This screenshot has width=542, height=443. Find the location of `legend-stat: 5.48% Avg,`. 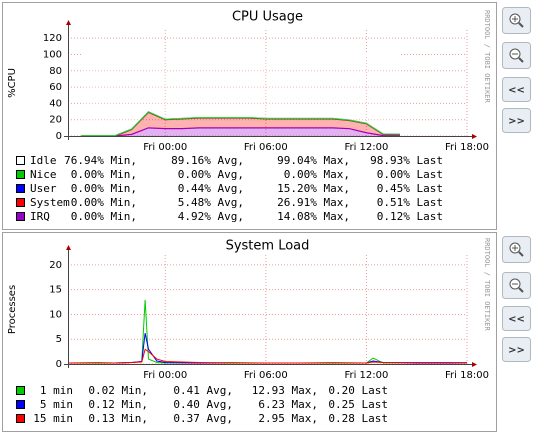

legend-stat: 5.48% Avg, is located at coordinates (211, 202).